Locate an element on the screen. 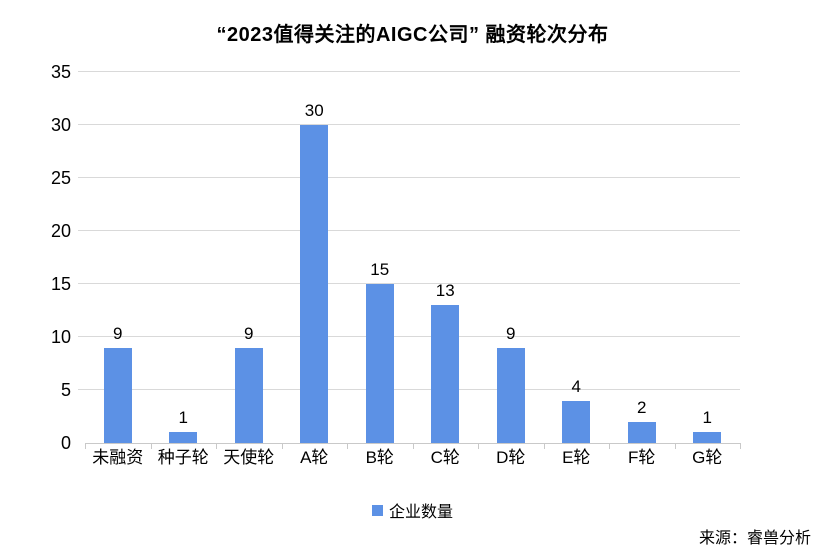 This screenshot has height=558, width=825. legend-swatch-icon is located at coordinates (377, 510).